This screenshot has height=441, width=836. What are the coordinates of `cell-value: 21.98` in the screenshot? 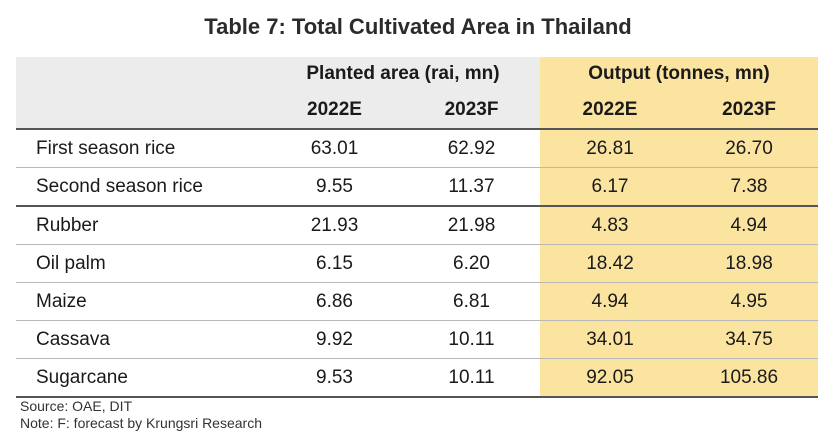 It's located at (471, 225).